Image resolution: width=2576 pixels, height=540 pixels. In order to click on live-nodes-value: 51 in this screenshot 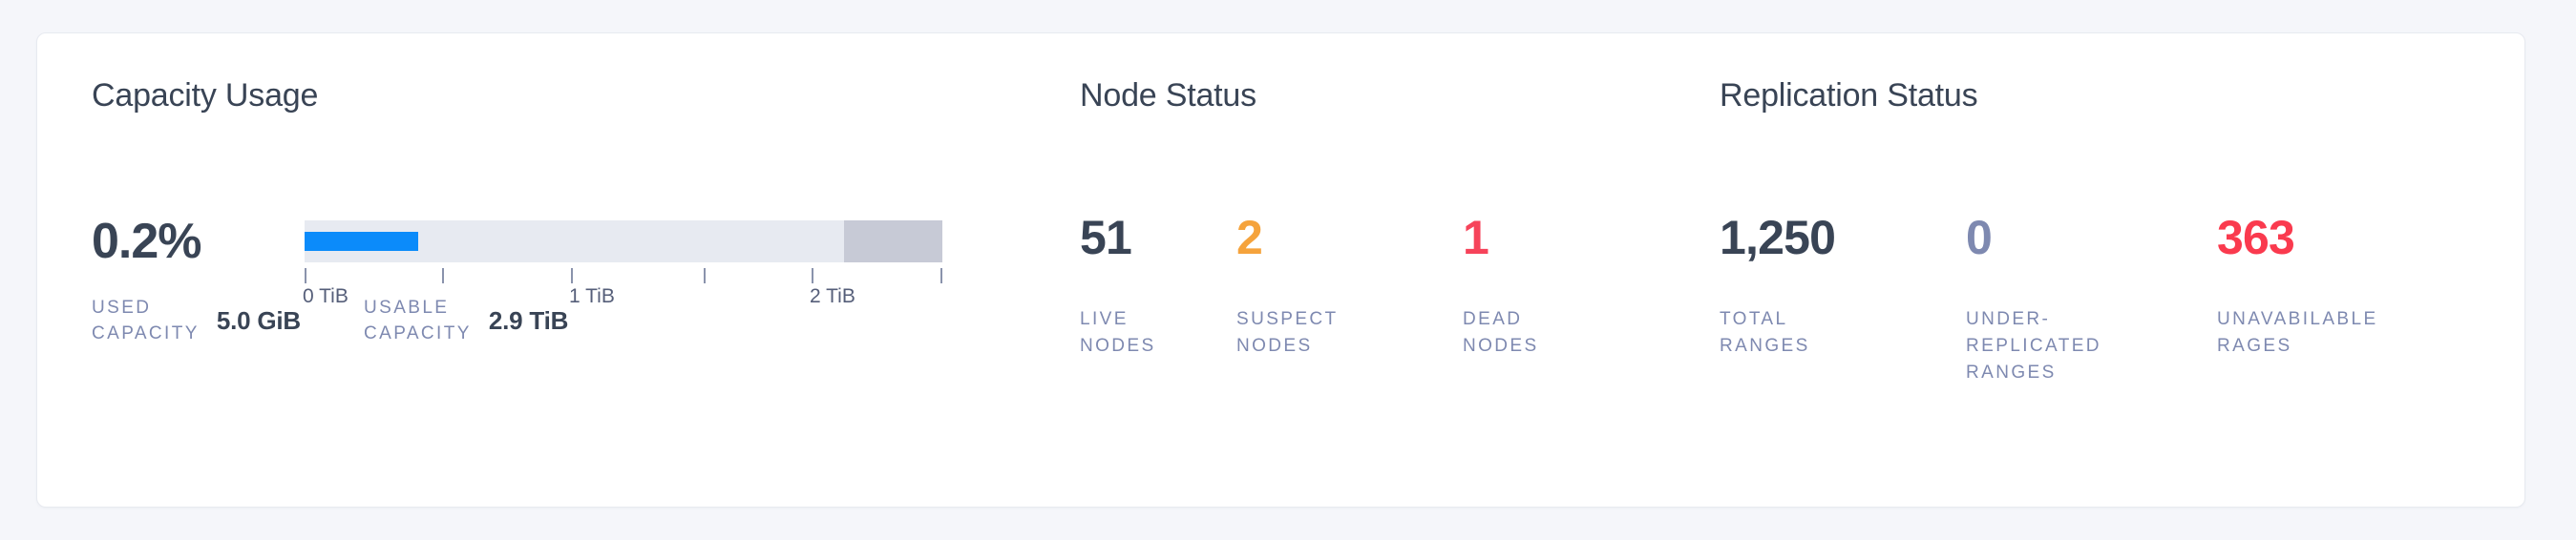, I will do `click(1106, 237)`.